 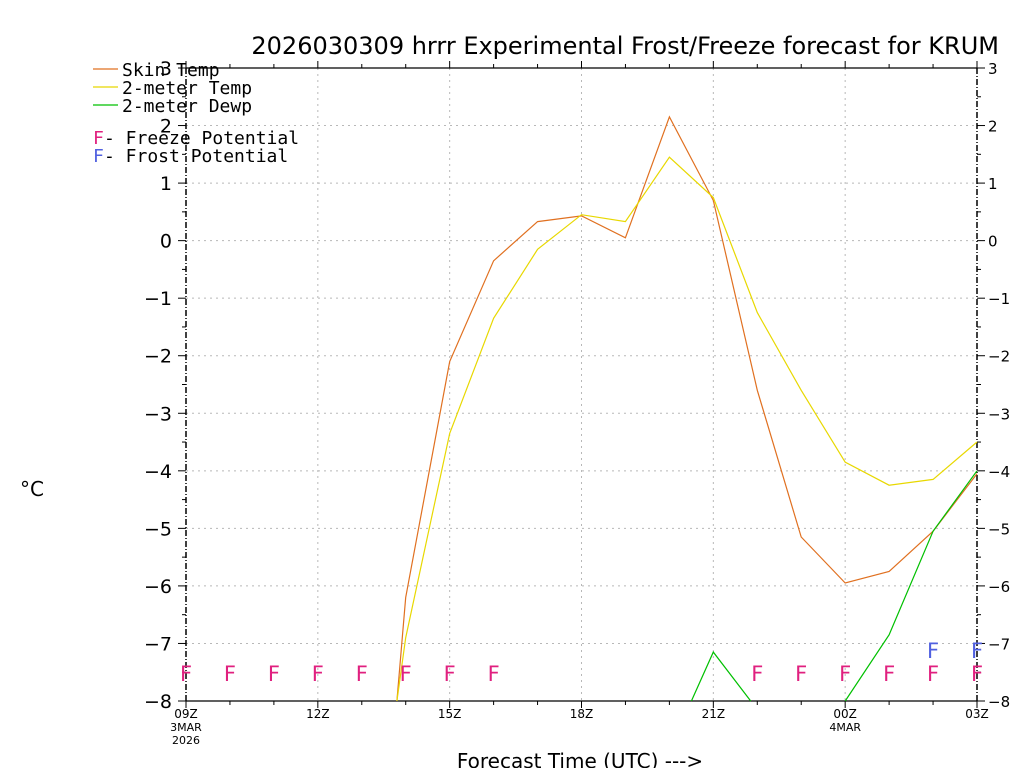 I want to click on y-axis-label: °C, so click(x=32, y=489).